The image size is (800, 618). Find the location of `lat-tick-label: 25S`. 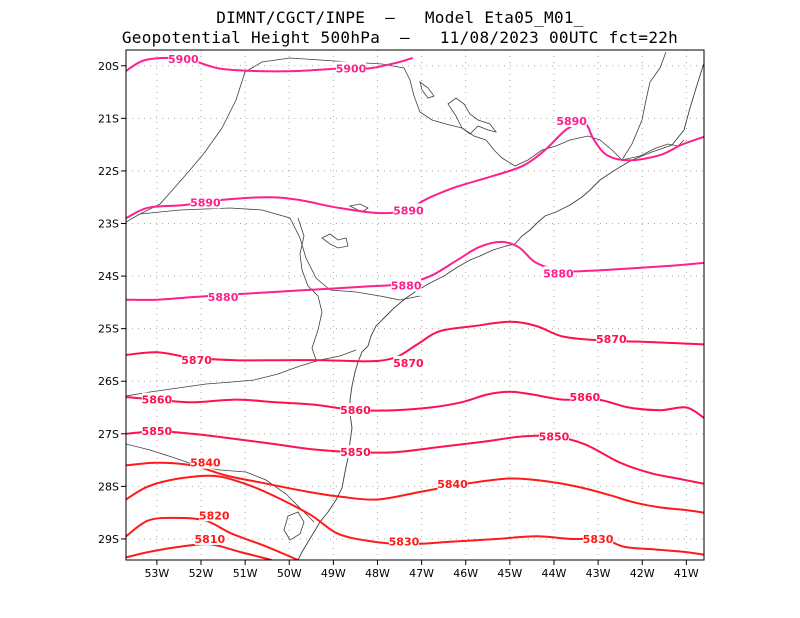

lat-tick-label: 25S is located at coordinates (108, 329).